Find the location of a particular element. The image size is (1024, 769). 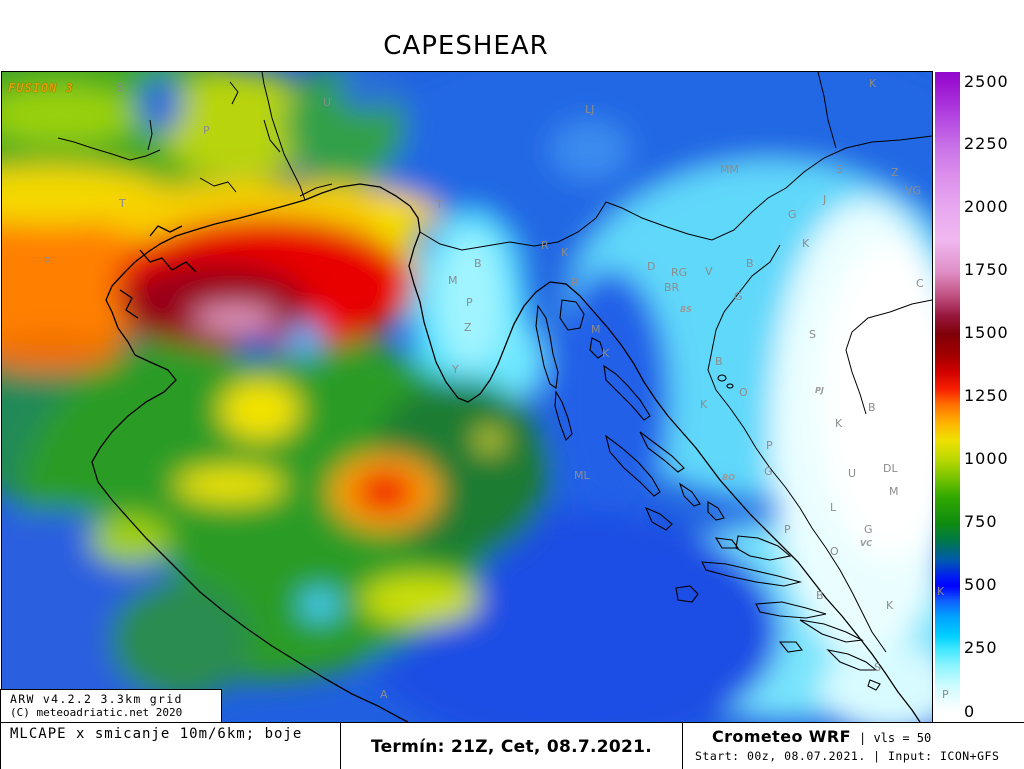

valid-time-cell: Termín: 21Z, Cet, 08.7.2021. is located at coordinates (512, 746).